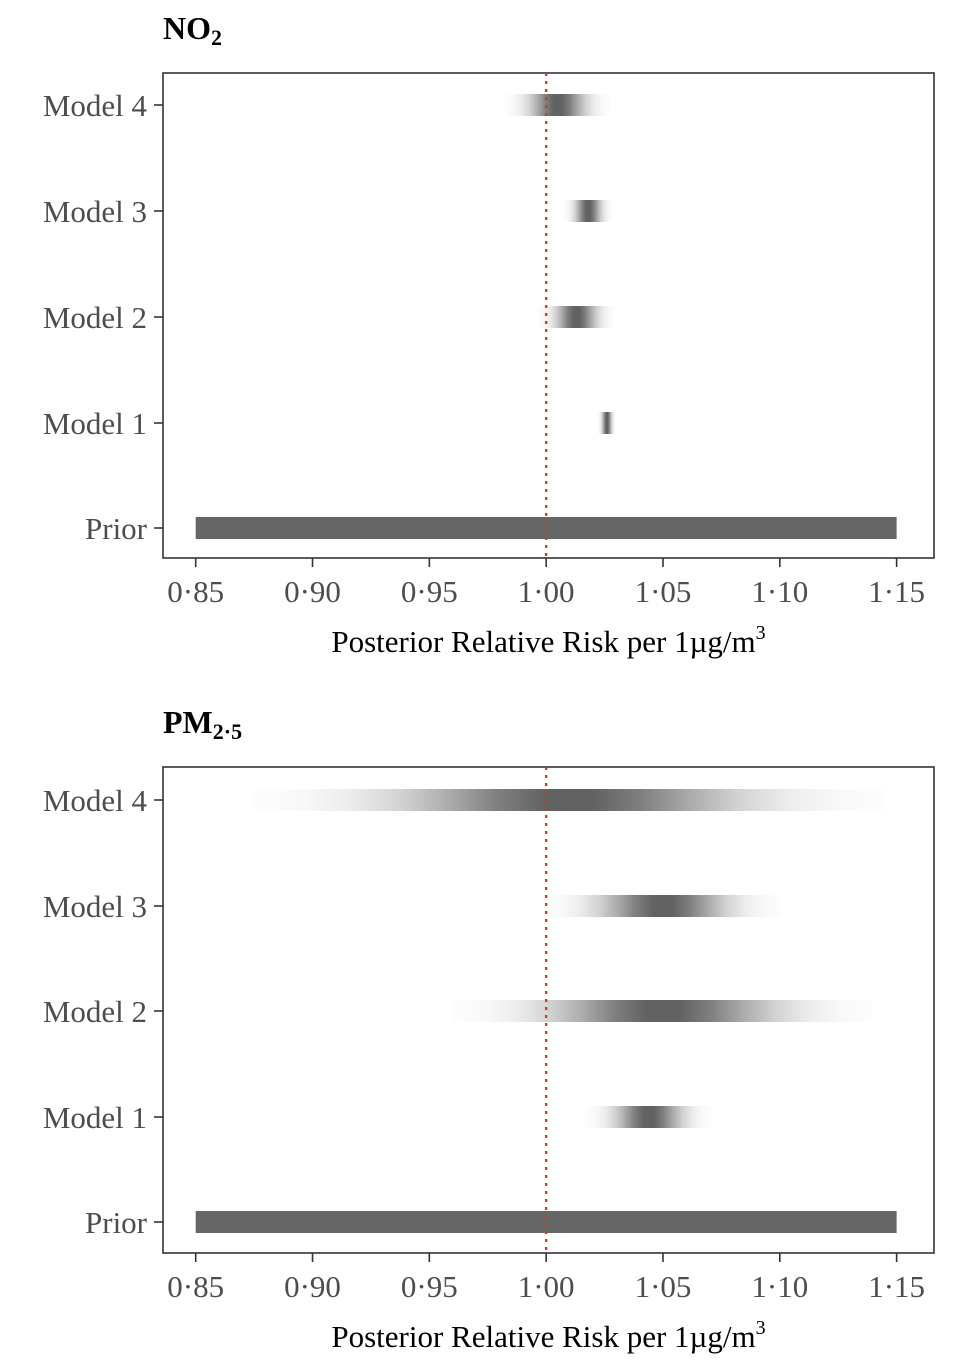  Describe the element at coordinates (192, 30) in the screenshot. I see `panel-title: NO2` at that location.